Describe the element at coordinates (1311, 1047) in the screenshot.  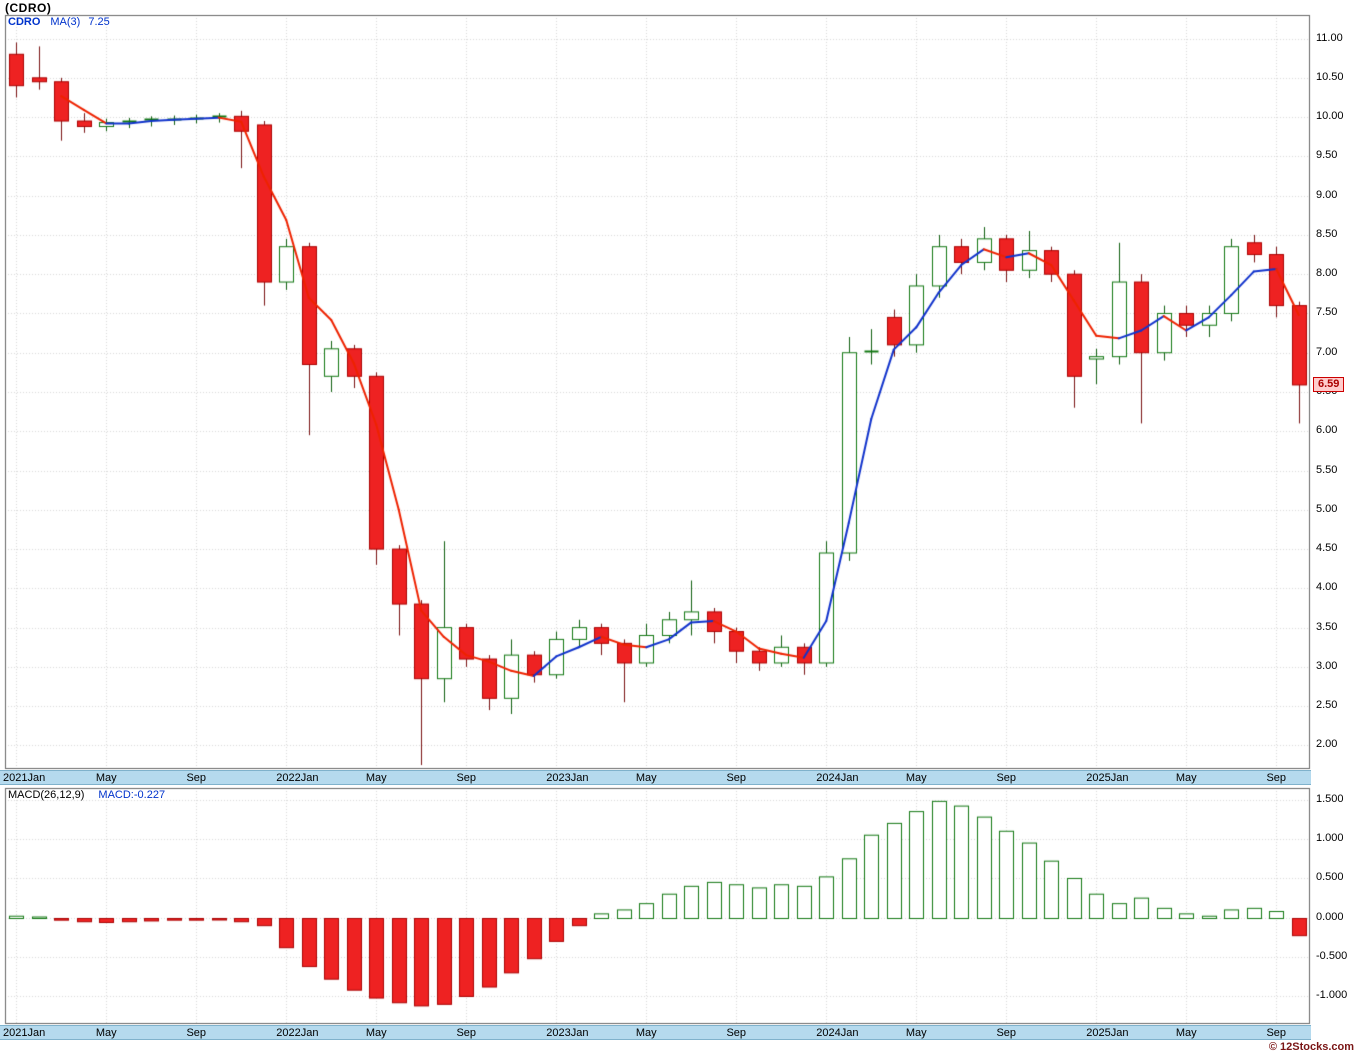
I see `copyright: © 12Stocks.com` at that location.